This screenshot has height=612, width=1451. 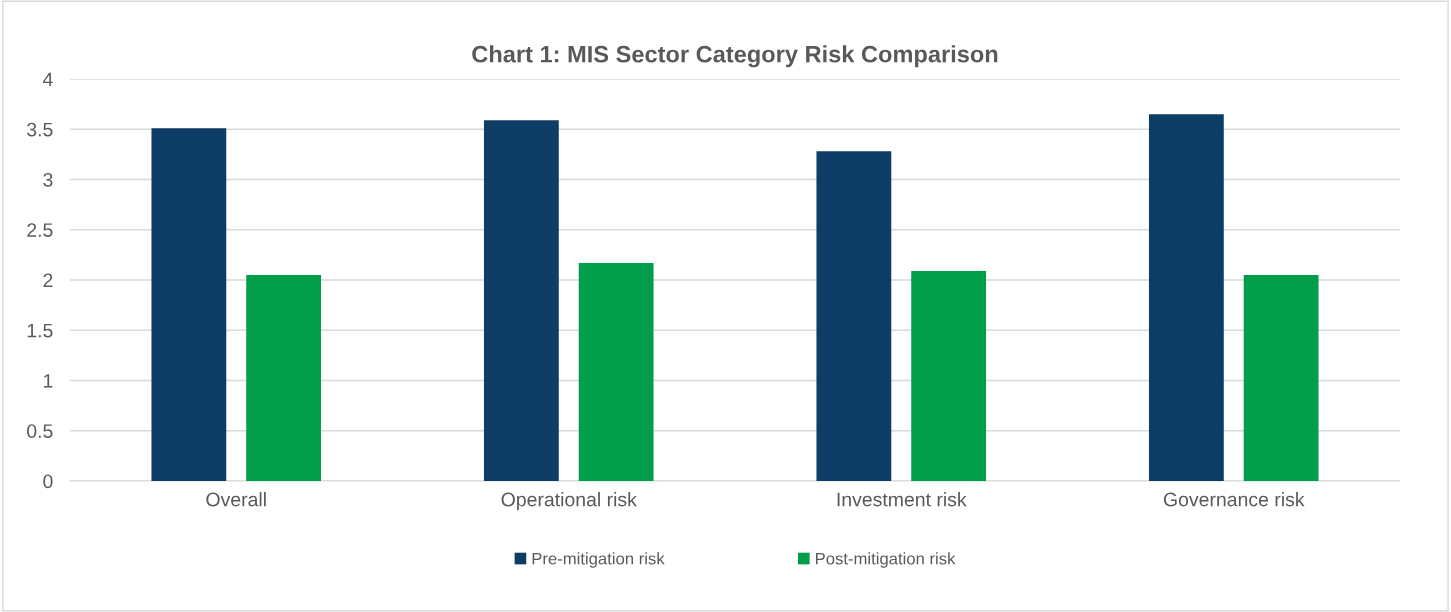 I want to click on y-tick-label: 0, so click(x=48, y=481).